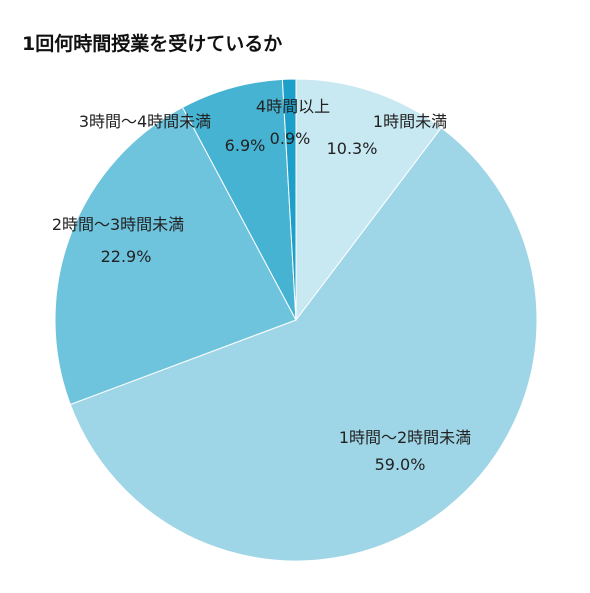  I want to click on slice-category-label: 4時間以上, so click(293, 106).